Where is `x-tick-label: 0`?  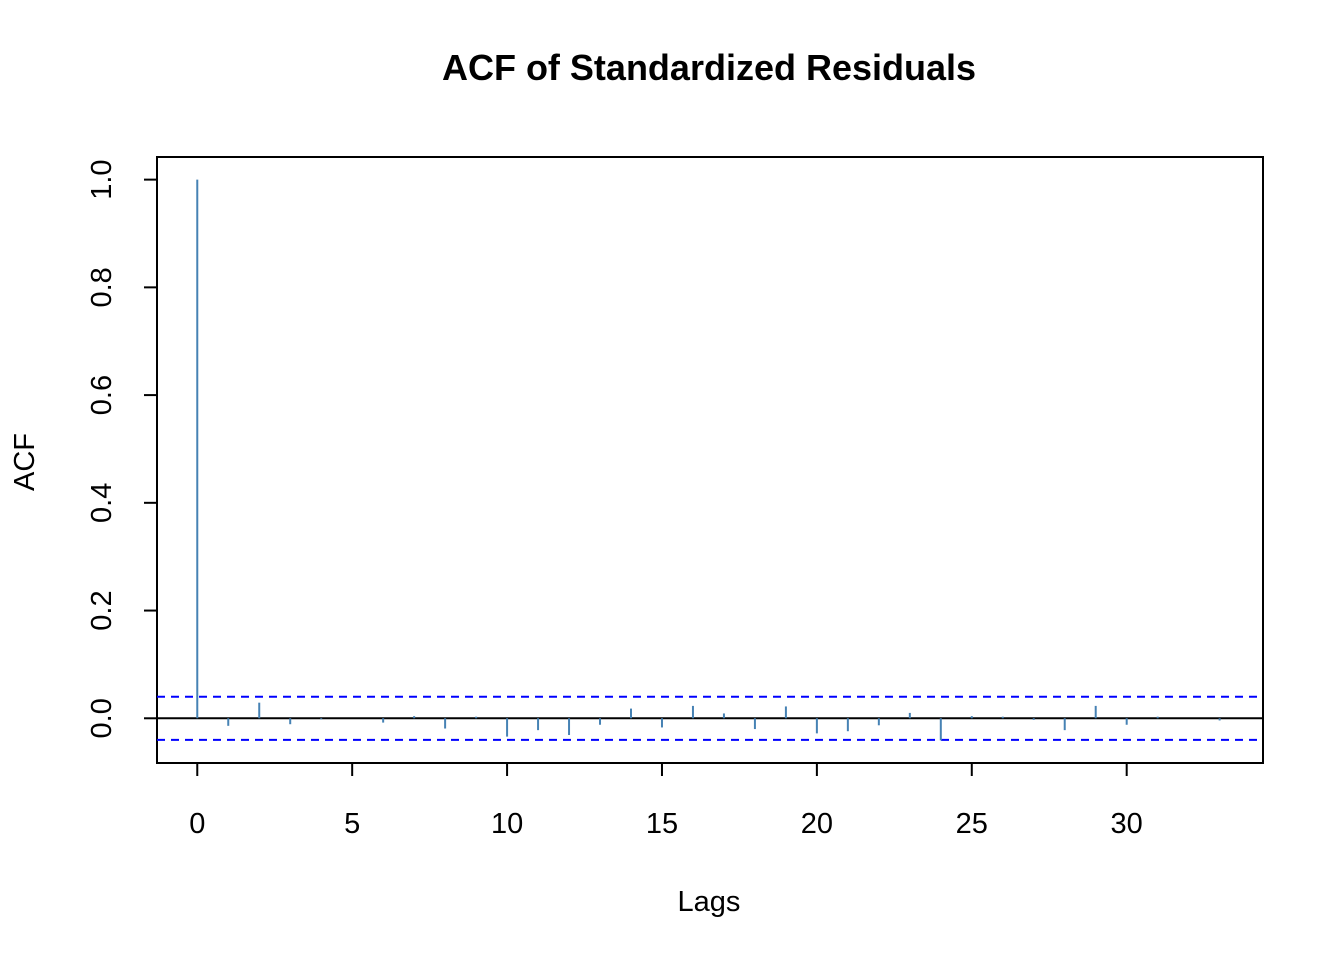
x-tick-label: 0 is located at coordinates (197, 824).